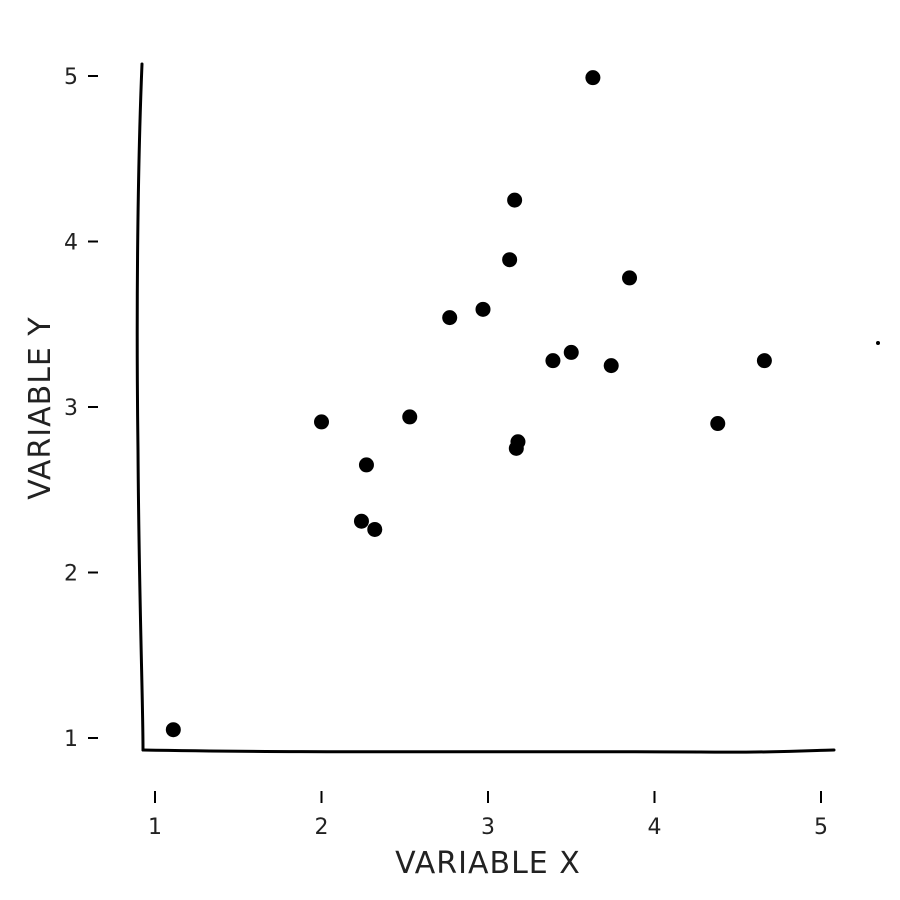  I want to click on x-tick-label: 1, so click(155, 827).